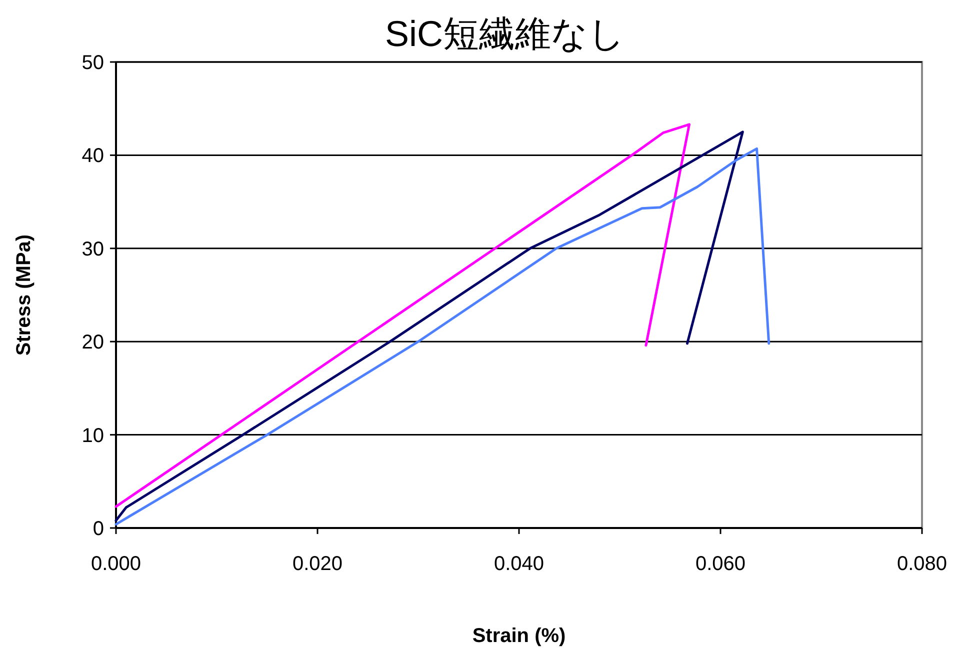 The image size is (957, 649). Describe the element at coordinates (519, 564) in the screenshot. I see `x-tick-label: 0.040` at that location.